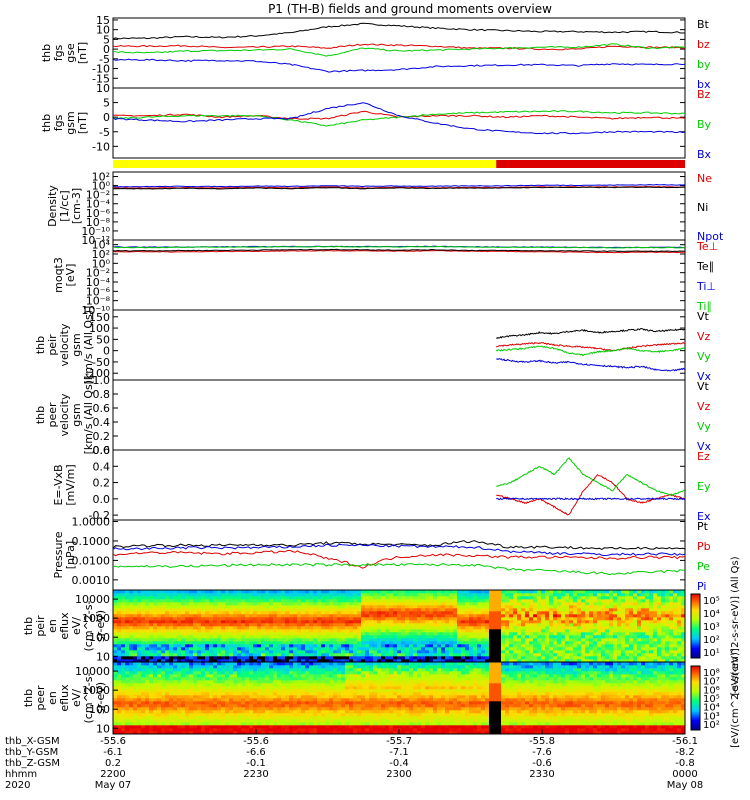 This screenshot has height=800, width=750. What do you see at coordinates (591, 365) in the screenshot?
I see `series-Vx-line` at bounding box center [591, 365].